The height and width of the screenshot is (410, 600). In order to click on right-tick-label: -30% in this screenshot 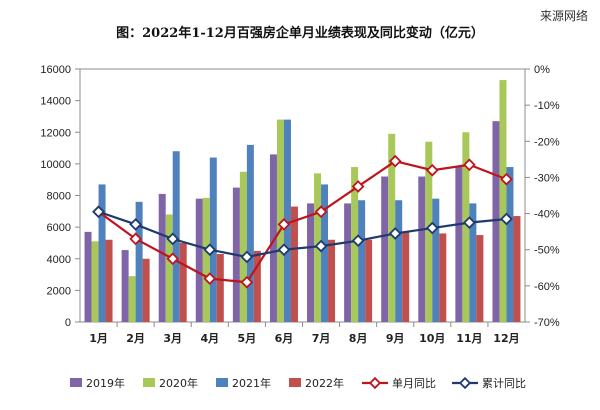, I will do `click(547, 178)`.